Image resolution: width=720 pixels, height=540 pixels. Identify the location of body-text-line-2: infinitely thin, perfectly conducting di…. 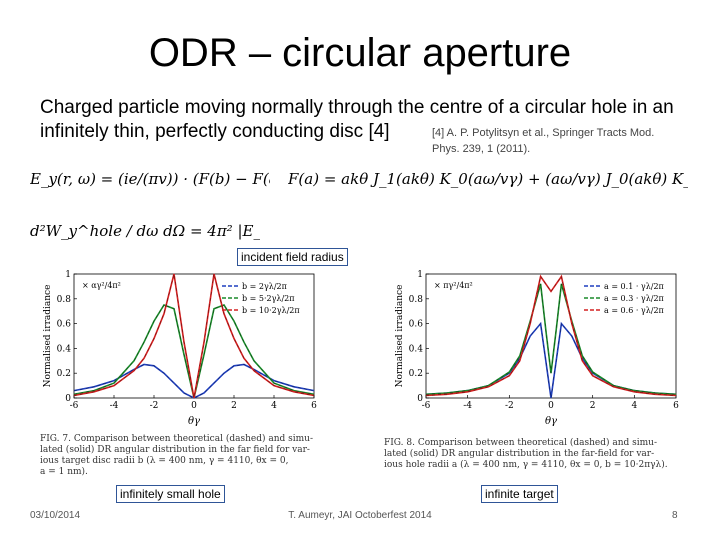
(215, 131).